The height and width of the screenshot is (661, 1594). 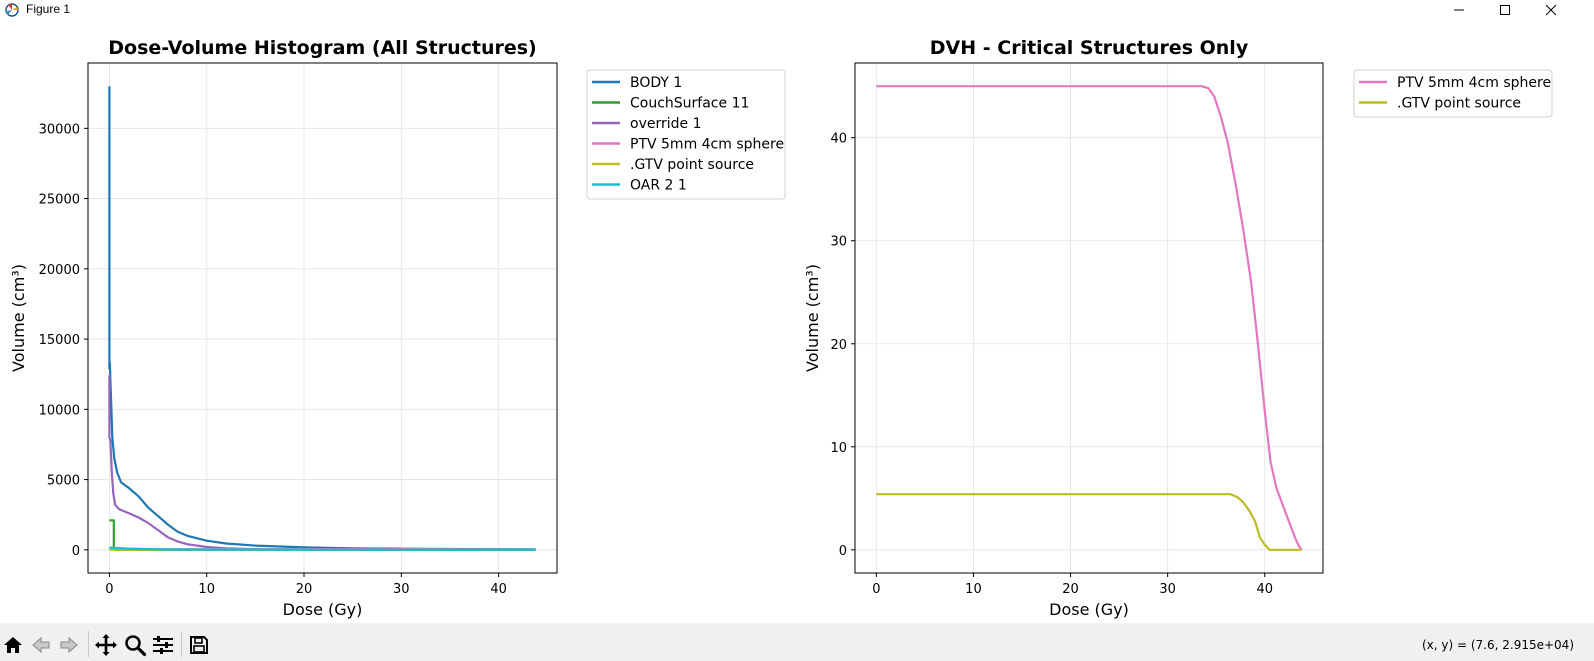 What do you see at coordinates (665, 124) in the screenshot?
I see `legend-label: override 1` at bounding box center [665, 124].